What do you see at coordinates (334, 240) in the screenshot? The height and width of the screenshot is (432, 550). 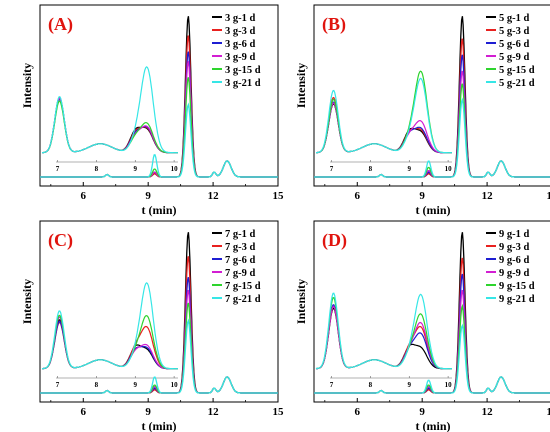 I see `panel-label: (D)` at bounding box center [334, 240].